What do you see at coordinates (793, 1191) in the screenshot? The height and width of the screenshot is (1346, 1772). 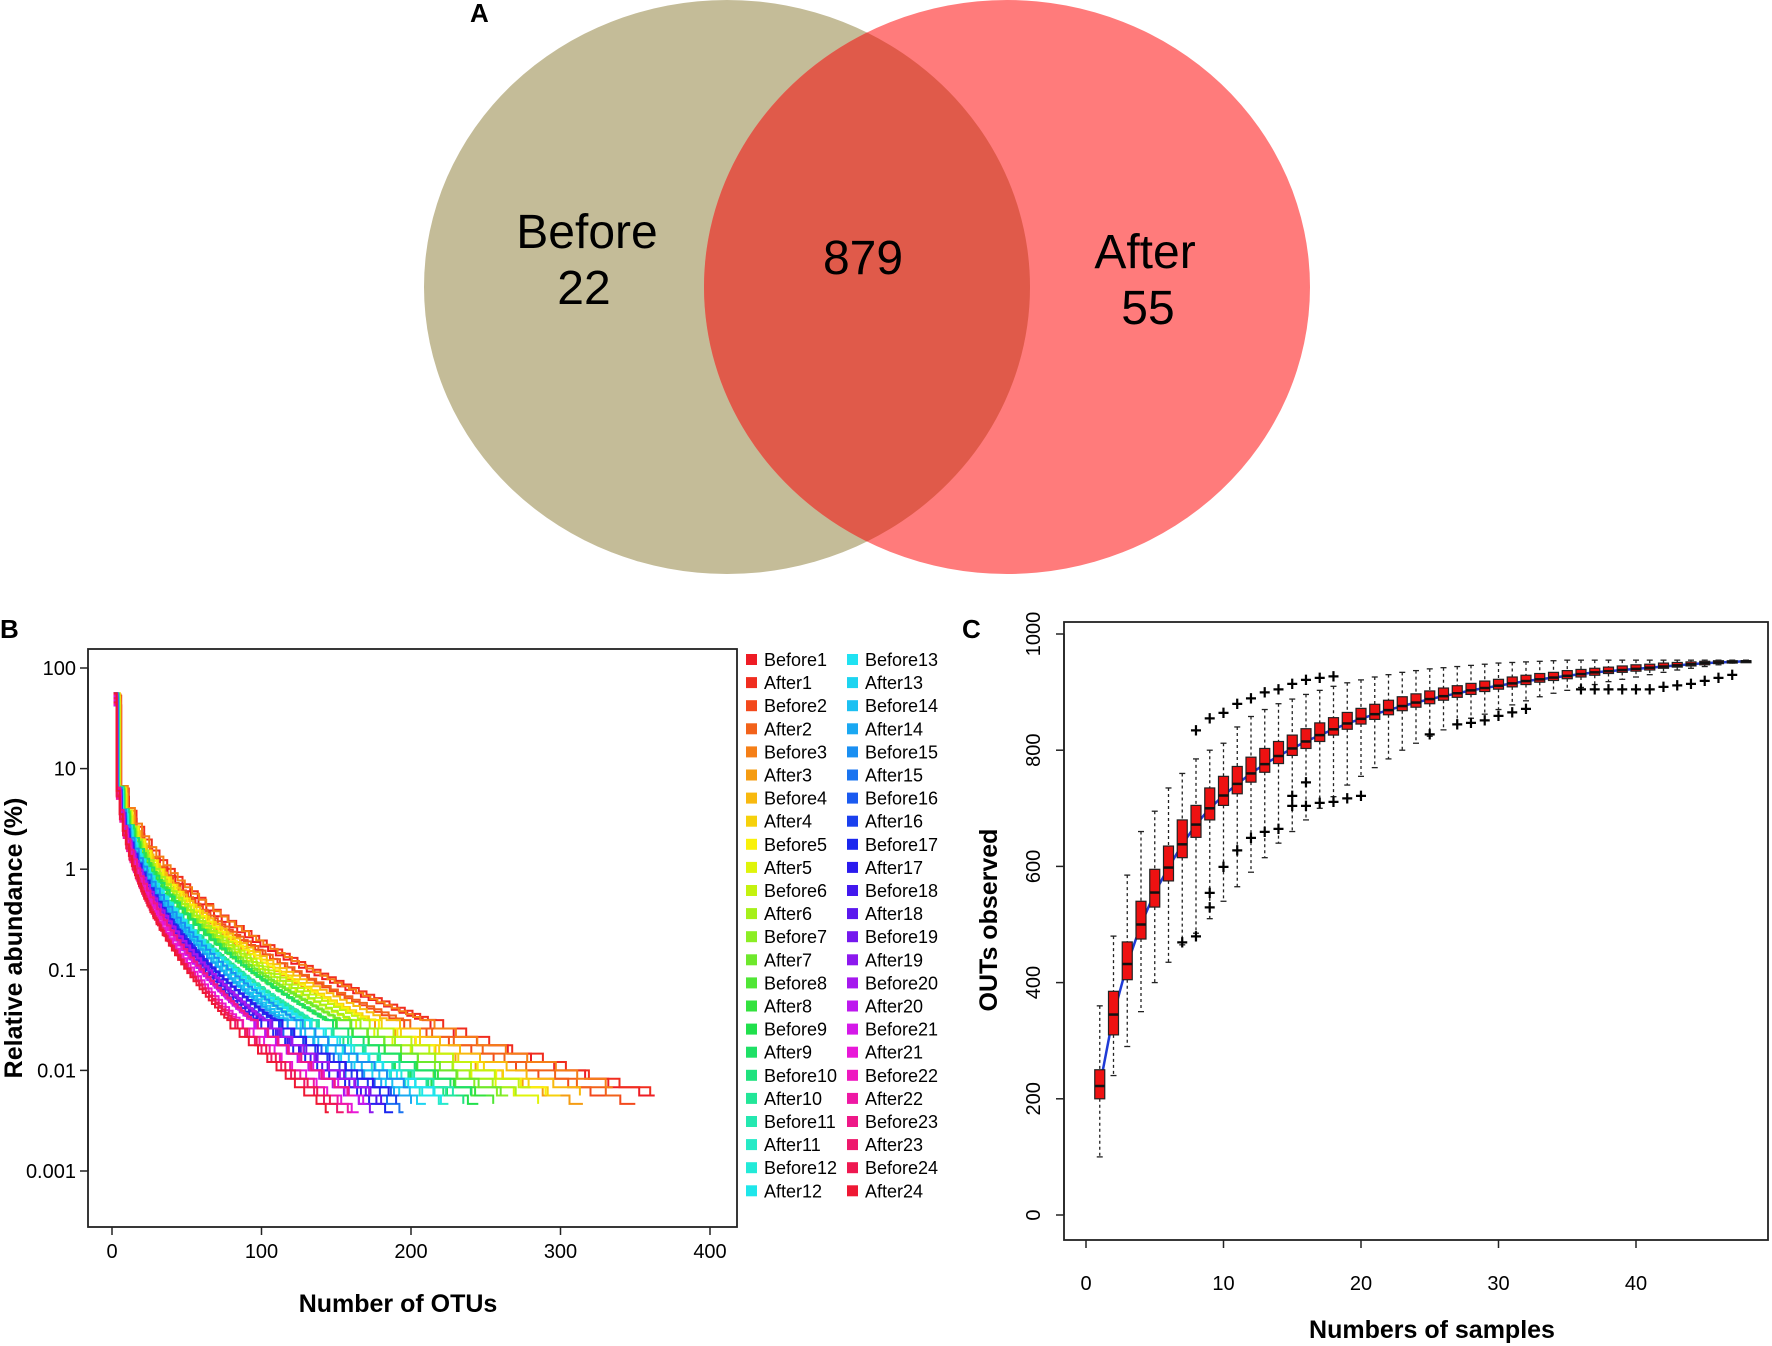 I see `b-legend-label: After12` at bounding box center [793, 1191].